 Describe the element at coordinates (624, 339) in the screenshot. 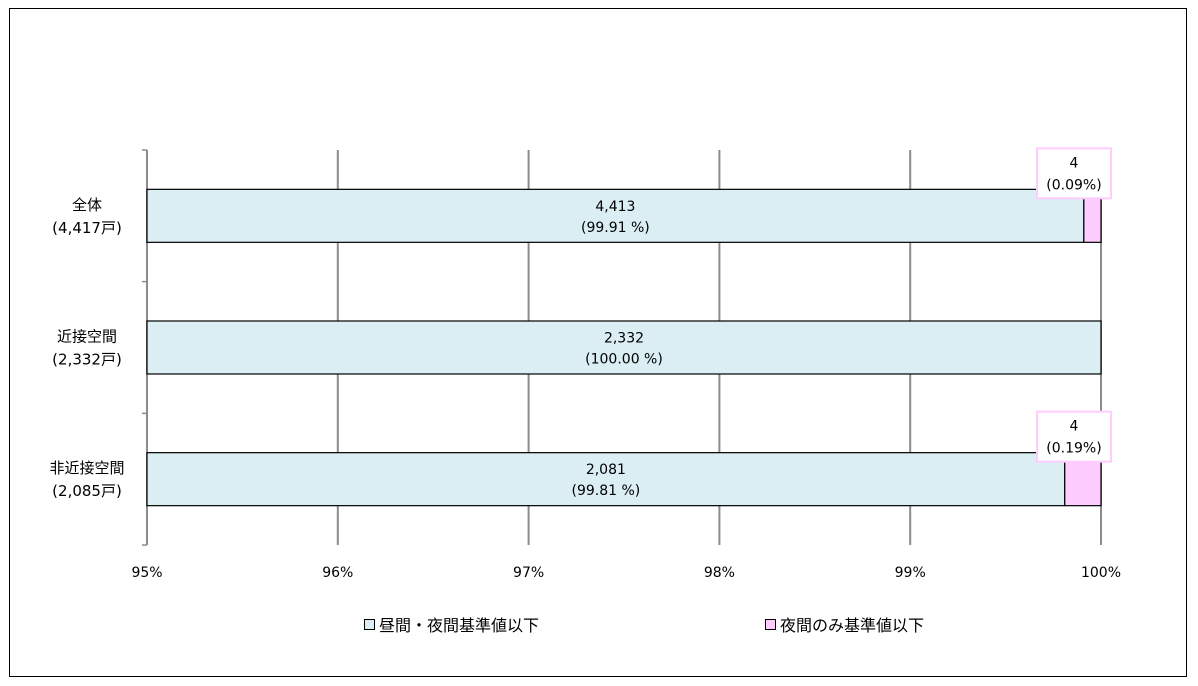

I see `bar-value-label: 2,332` at that location.